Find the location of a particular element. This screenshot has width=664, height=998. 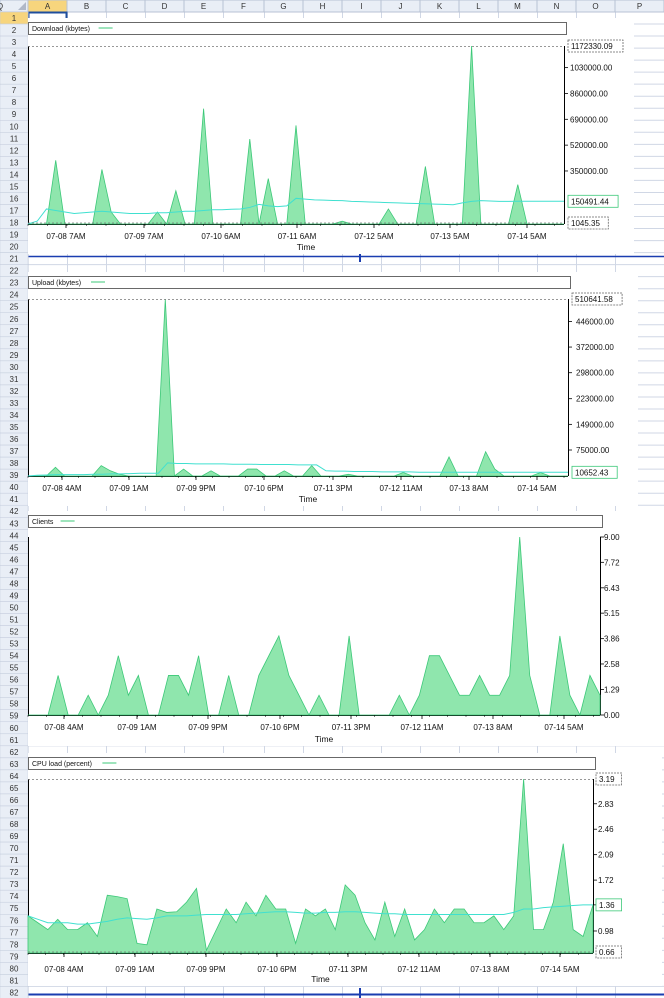

row-header-label: 32 is located at coordinates (14, 391).